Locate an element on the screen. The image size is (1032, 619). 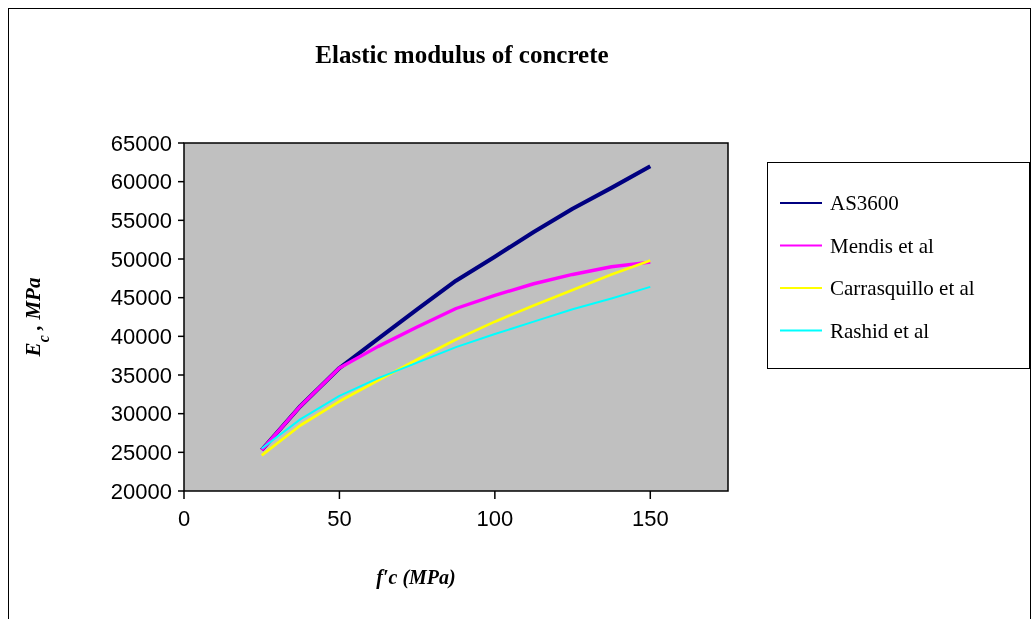
legend-label: AS3600 is located at coordinates (864, 203).